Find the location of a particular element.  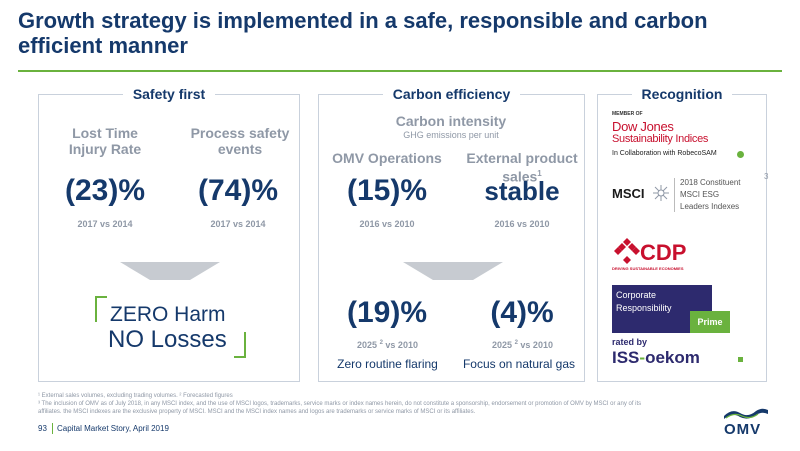

ext-value: stable is located at coordinates (522, 191).